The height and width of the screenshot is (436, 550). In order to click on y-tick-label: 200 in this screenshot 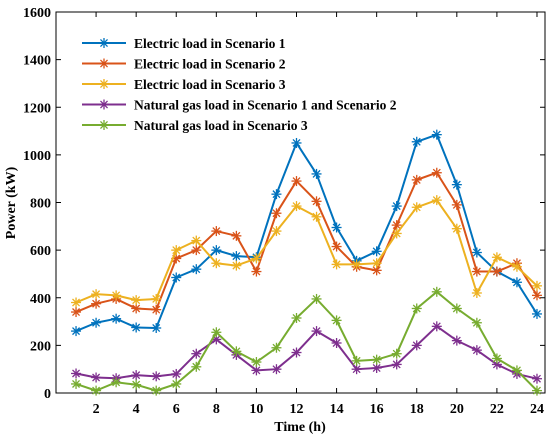, I will do `click(40, 346)`.